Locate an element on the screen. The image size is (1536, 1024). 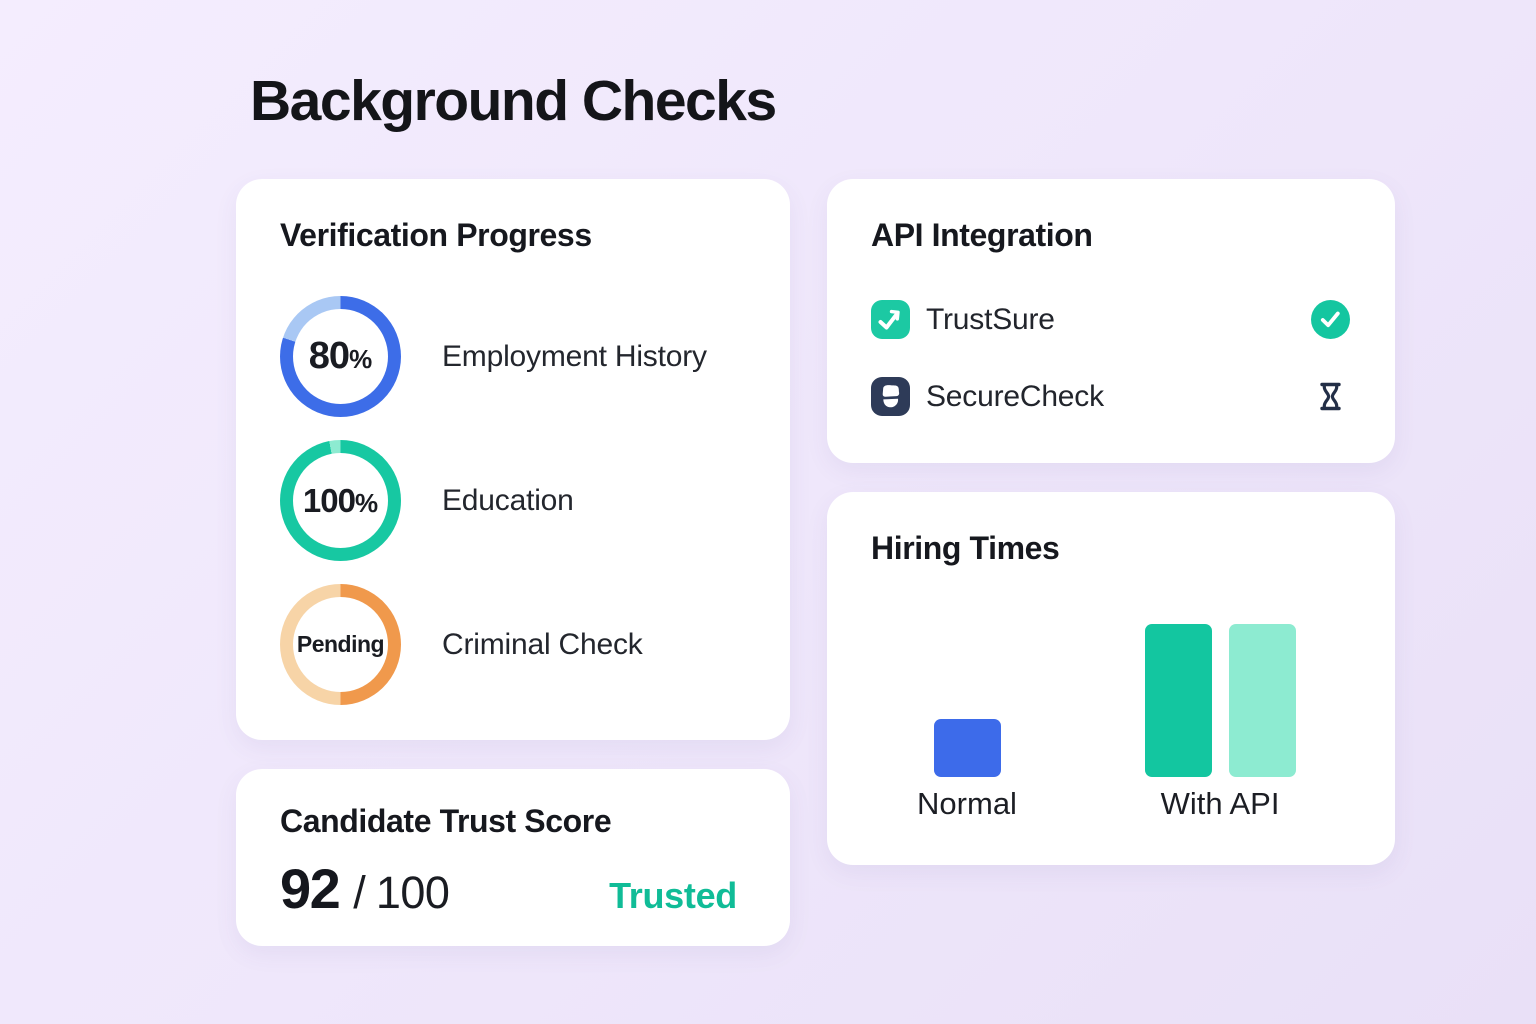
category-label-with-api: With API is located at coordinates (1220, 803).